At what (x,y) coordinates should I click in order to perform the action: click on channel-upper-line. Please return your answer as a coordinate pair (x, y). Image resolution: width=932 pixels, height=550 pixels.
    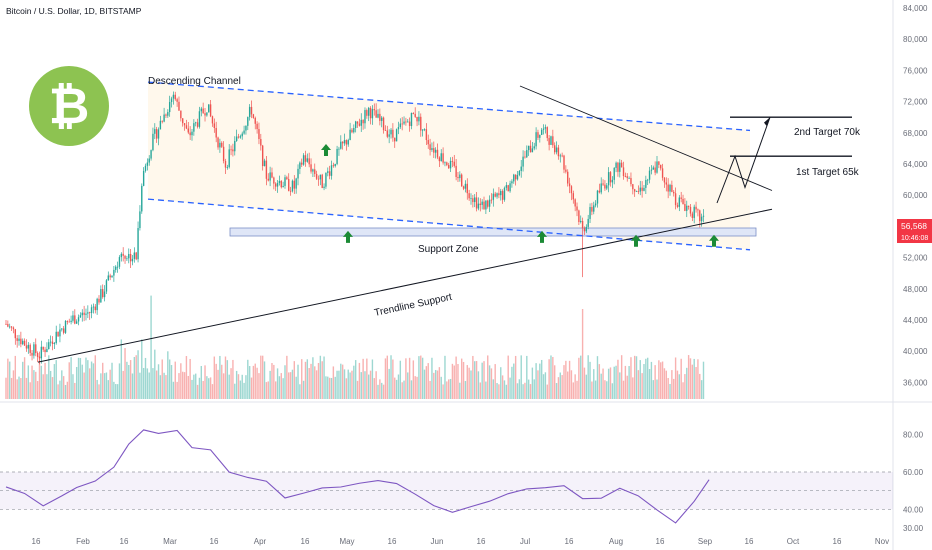
    Looking at the image, I should click on (449, 106).